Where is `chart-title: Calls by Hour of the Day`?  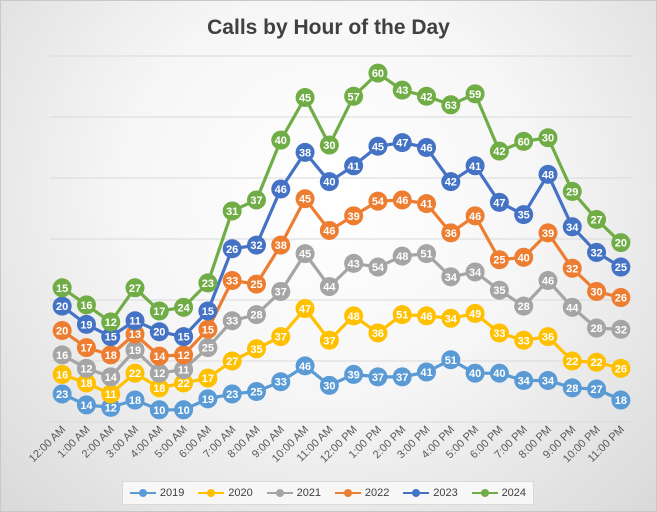
chart-title: Calls by Hour of the Day is located at coordinates (328, 27).